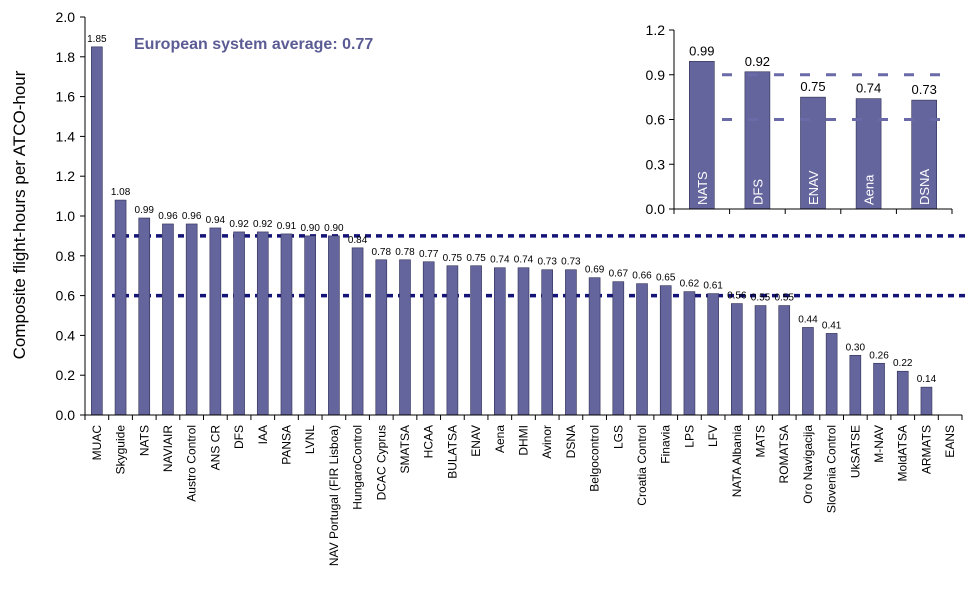  I want to click on inset-y-ticks: 0.0 0.3 0.6 0.9 1.2, so click(660, 119).